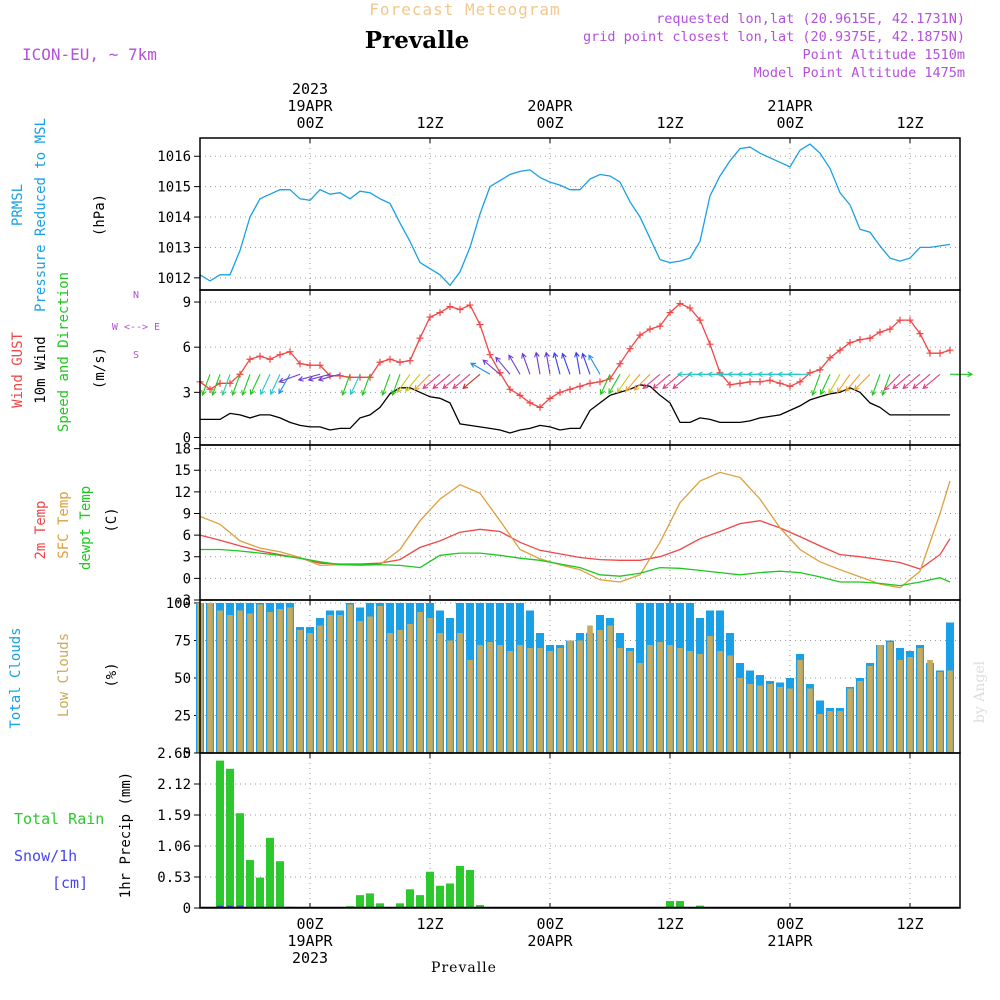  Describe the element at coordinates (550, 941) in the screenshot. I see `bottom-axis-label: 20APR` at that location.